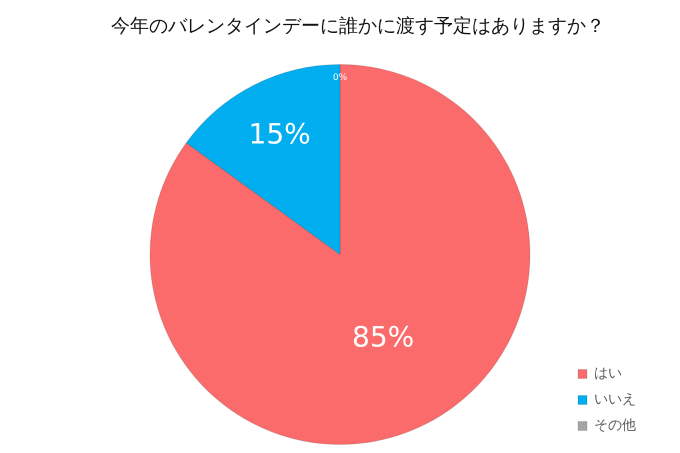 This screenshot has width=680, height=453. Describe the element at coordinates (358, 25) in the screenshot. I see `chart-title: 今年のバレンタインデーに誰かに渡す予定はありますか？` at that location.